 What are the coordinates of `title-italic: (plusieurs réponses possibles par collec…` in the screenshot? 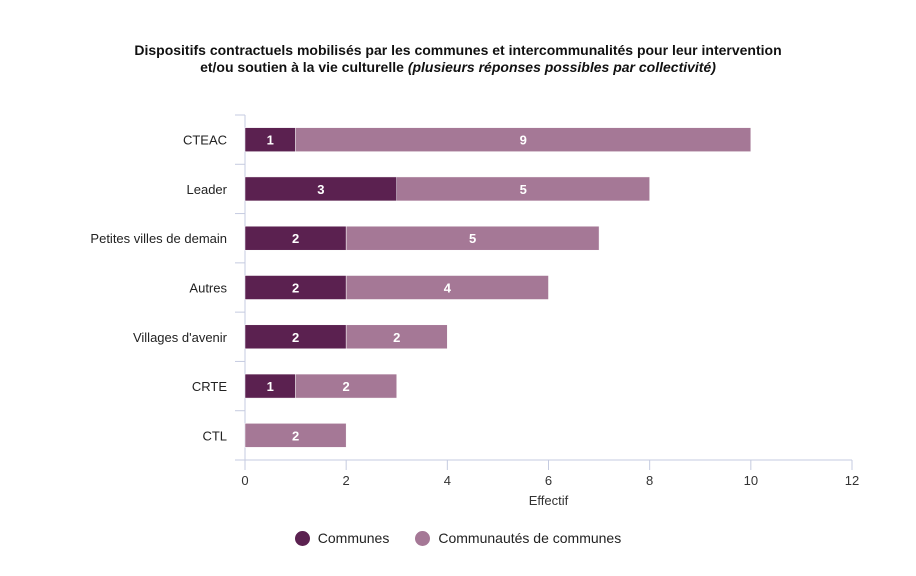 It's located at (561, 67).